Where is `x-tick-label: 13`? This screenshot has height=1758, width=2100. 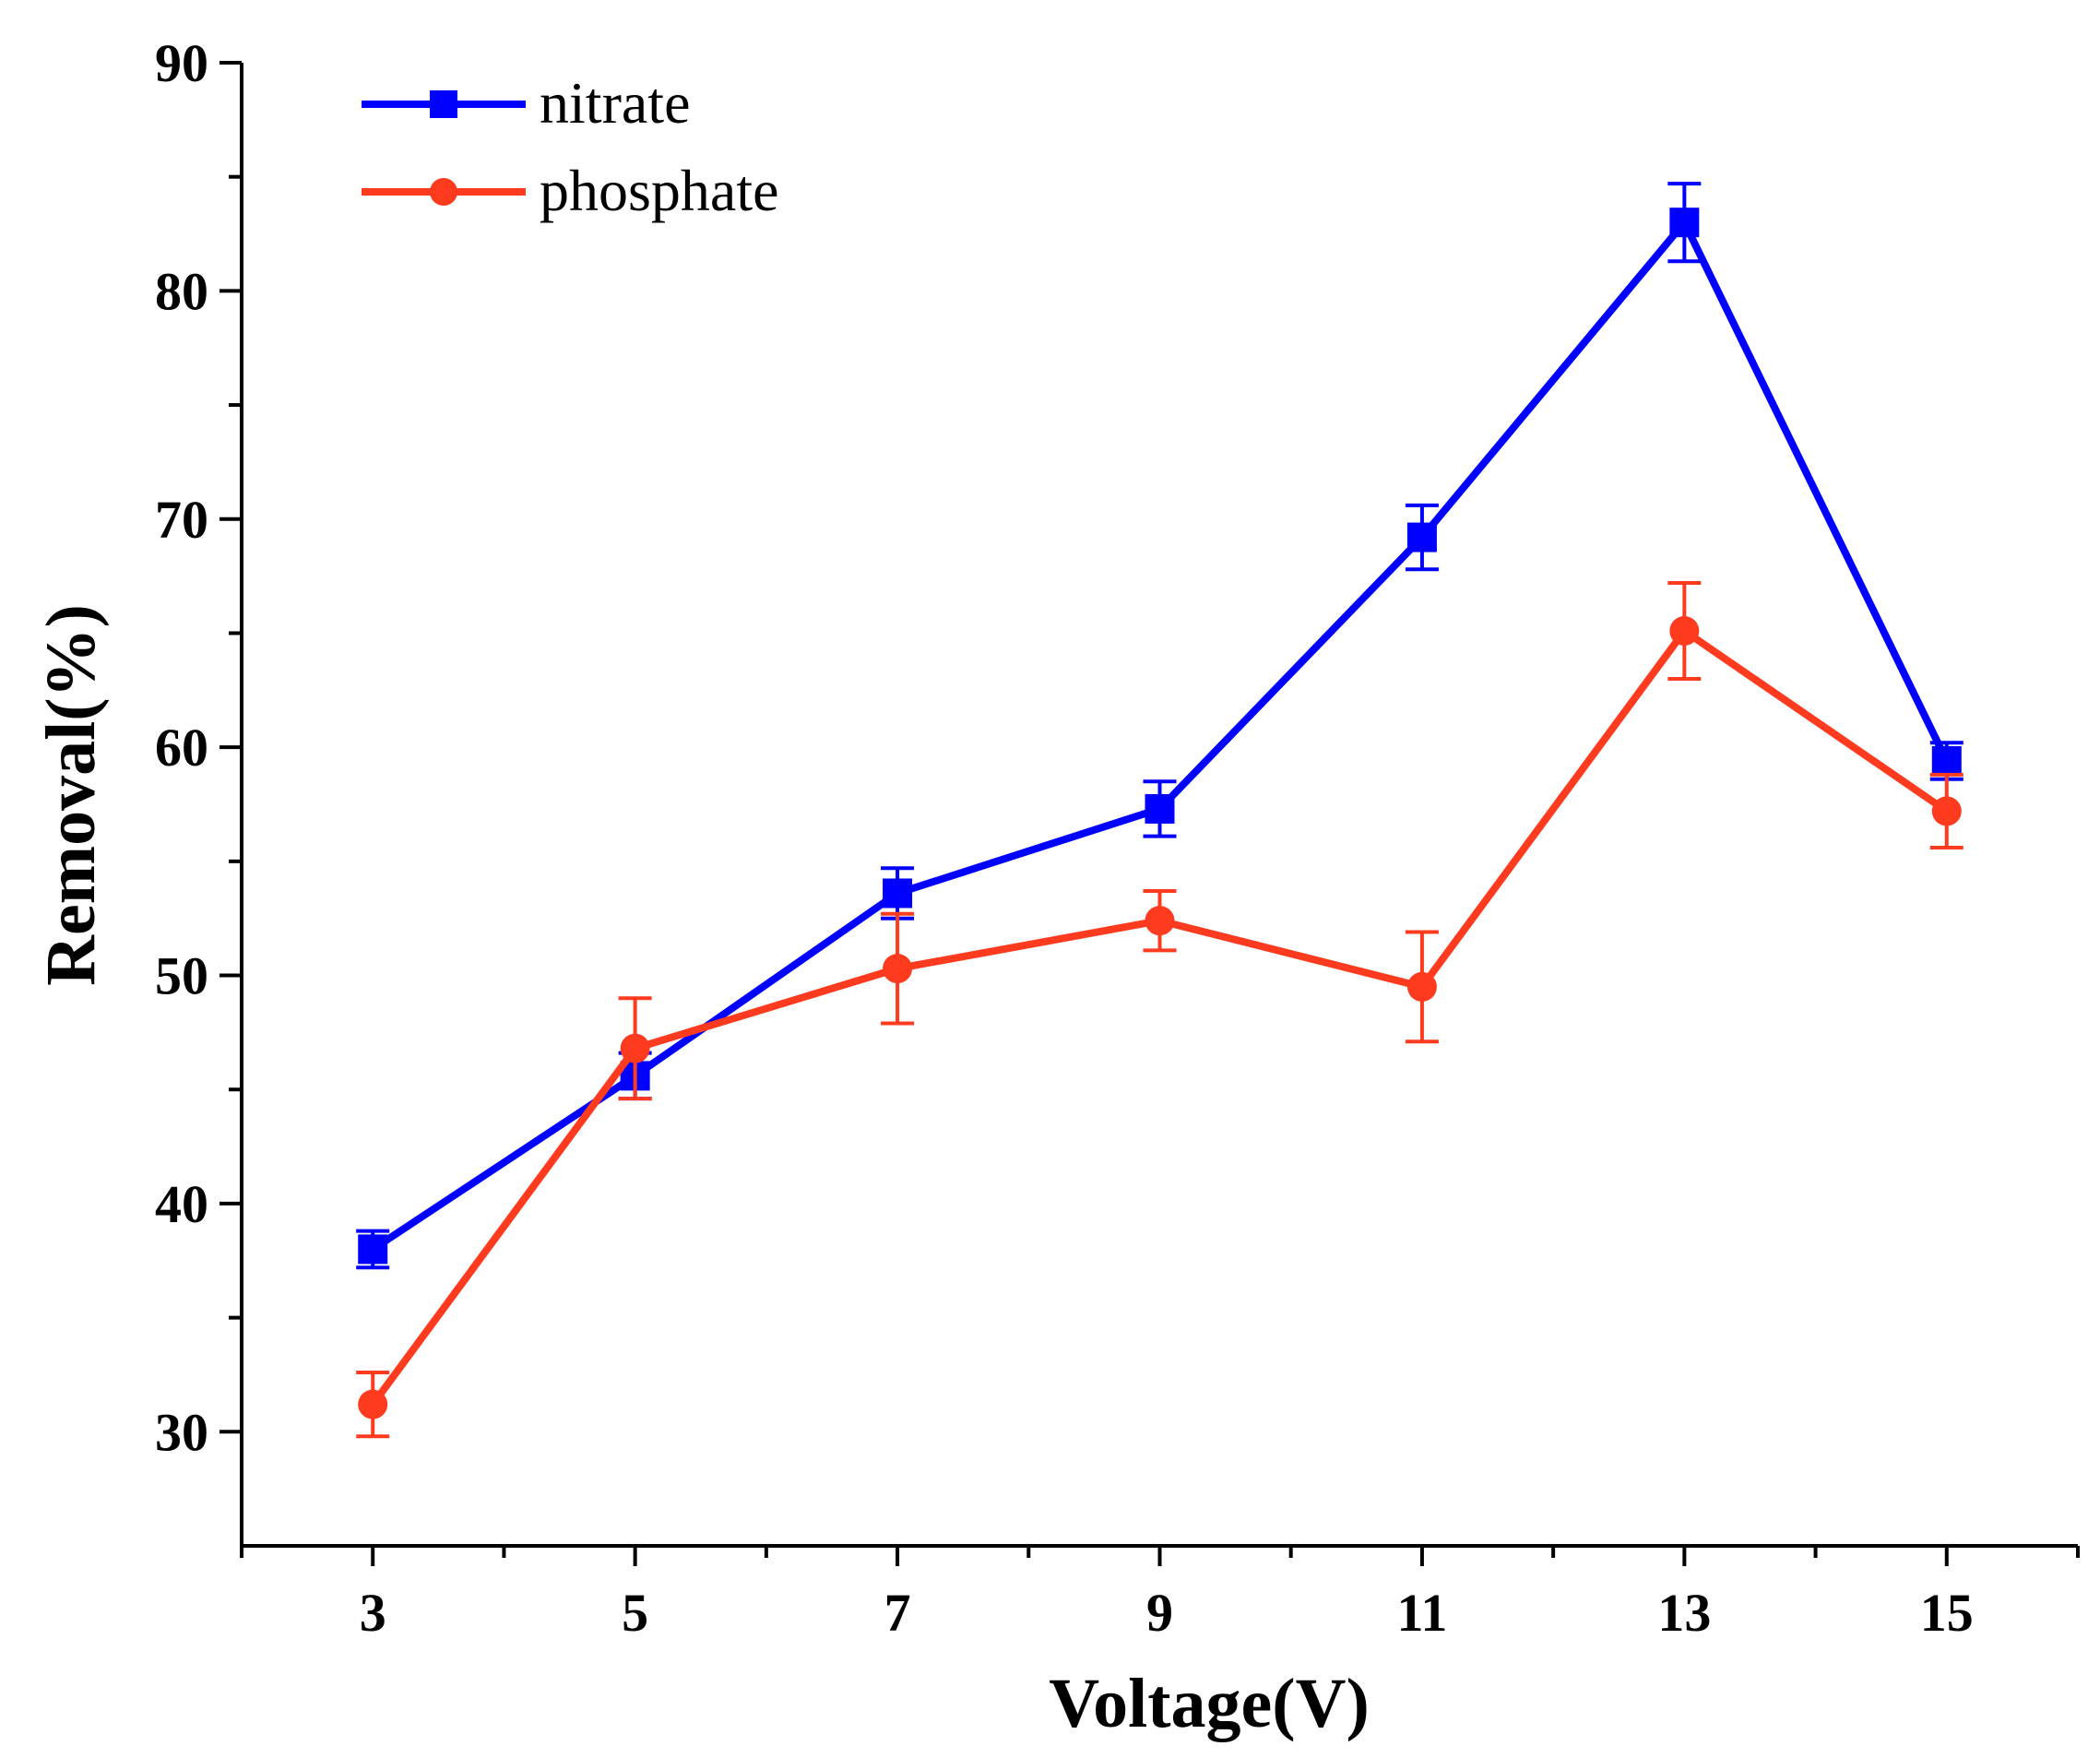
x-tick-label: 13 is located at coordinates (1684, 1613).